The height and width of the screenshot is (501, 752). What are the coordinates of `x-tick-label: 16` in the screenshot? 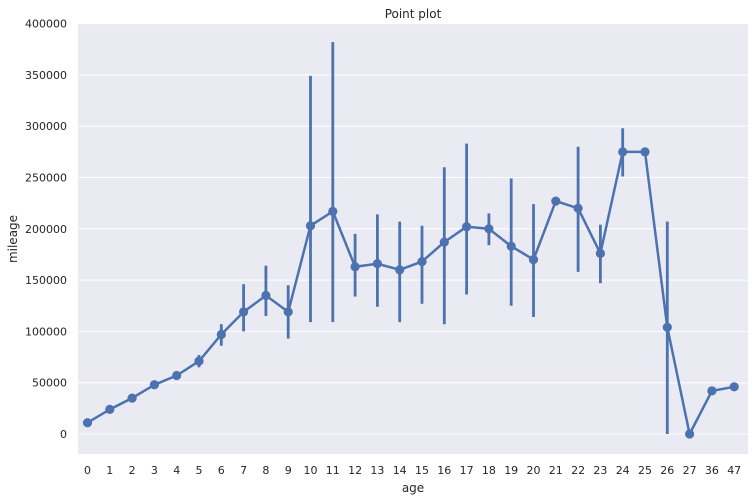 It's located at (444, 470).